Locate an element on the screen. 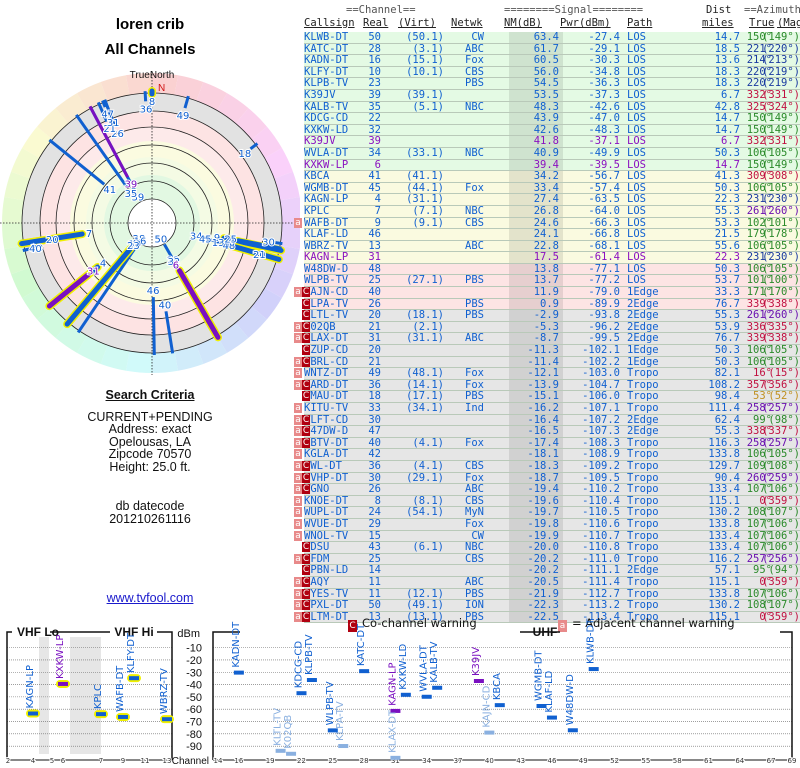 This screenshot has height=768, width=800. table-row: KPLC 7 (7.1) NBC 26.8 -64.0 LOS 55.3 261° (260°) is located at coordinates (552, 211).